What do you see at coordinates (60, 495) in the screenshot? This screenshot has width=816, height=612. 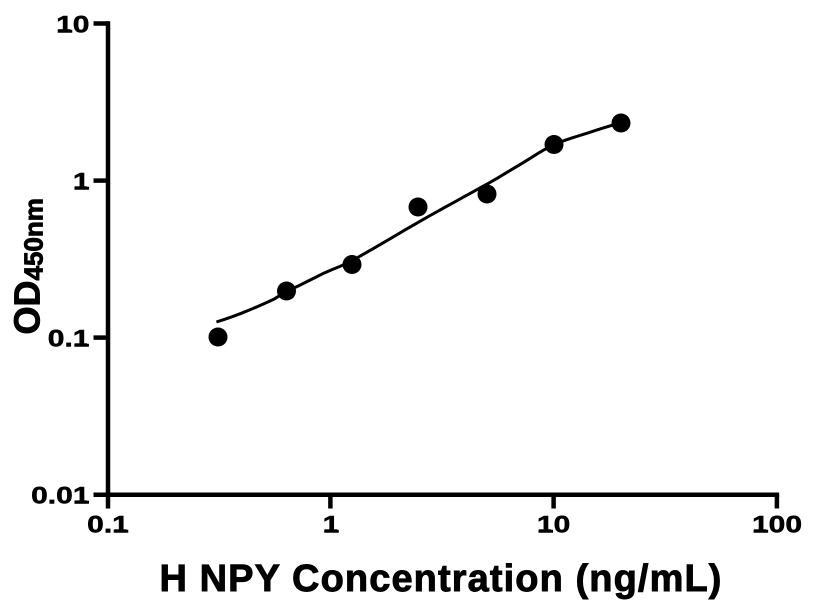 I see `svg-text: 0.01` at bounding box center [60, 495].